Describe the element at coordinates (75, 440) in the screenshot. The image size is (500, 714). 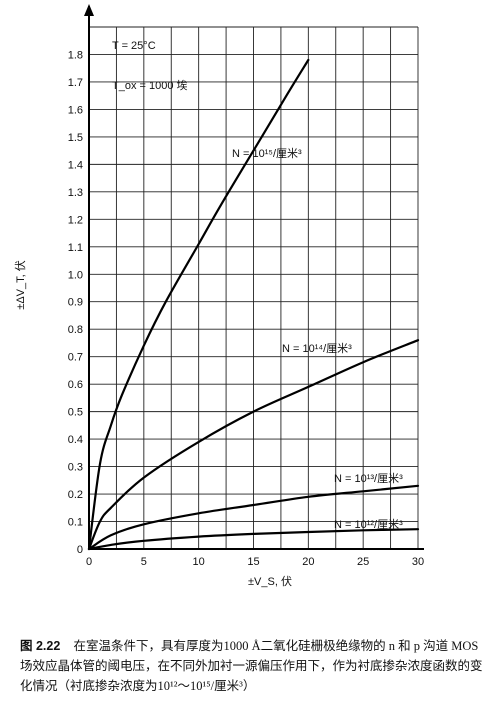
I see `y-tick-label: 0.4` at that location.